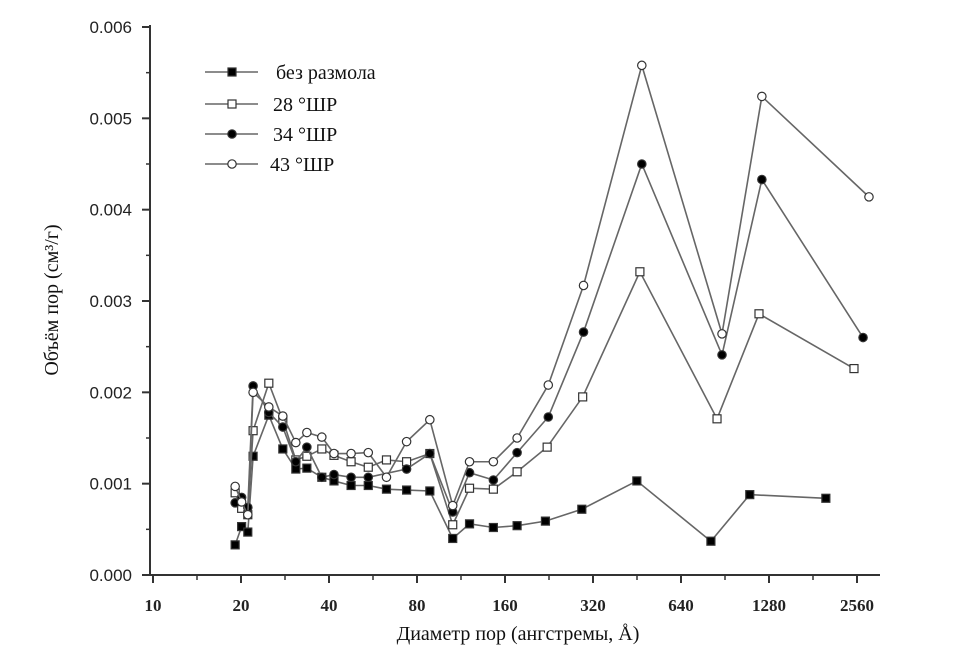 This screenshot has width=968, height=662. What do you see at coordinates (52, 299) in the screenshot?
I see `y-axis-title: Объём пор (см³/г)` at bounding box center [52, 299].